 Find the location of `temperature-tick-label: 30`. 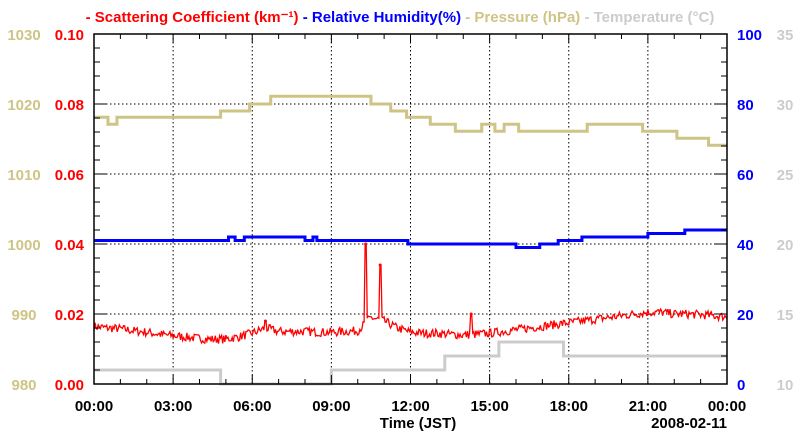

temperature-tick-label: 30 is located at coordinates (785, 105).